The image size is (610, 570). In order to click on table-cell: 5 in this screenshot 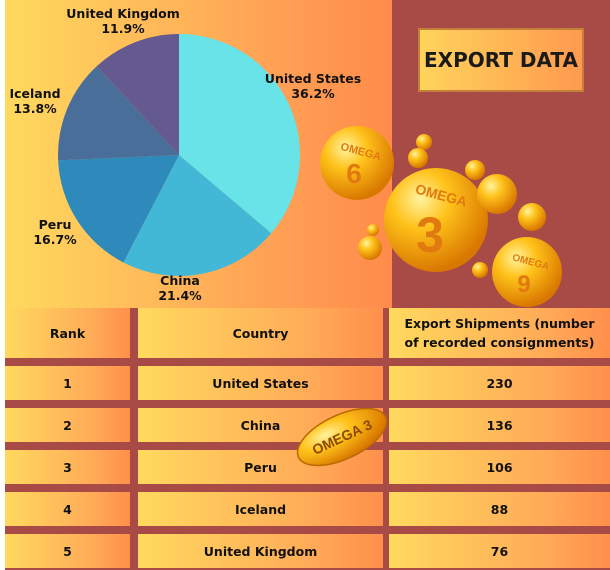, I will do `click(67, 551)`.